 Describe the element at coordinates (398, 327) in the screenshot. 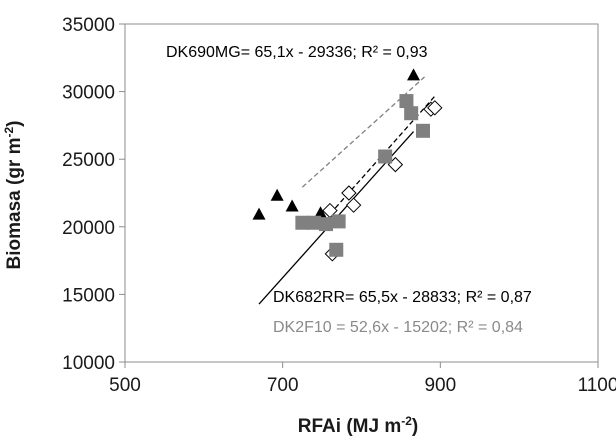

I see `dk2f10-equation-label: DK2F10 = 52,6x - 15202; R² = 0,84` at that location.